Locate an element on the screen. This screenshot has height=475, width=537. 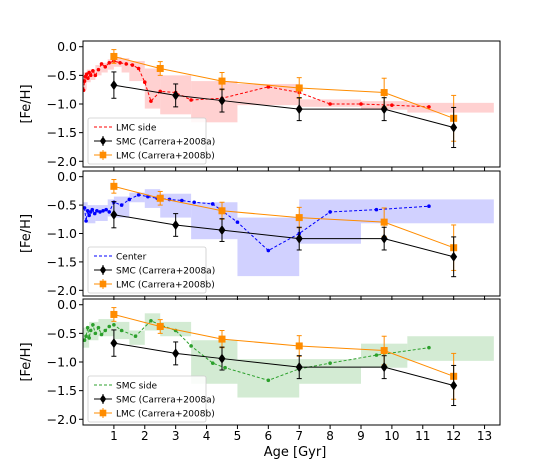
x-tick-label: 7 is located at coordinates (299, 436).